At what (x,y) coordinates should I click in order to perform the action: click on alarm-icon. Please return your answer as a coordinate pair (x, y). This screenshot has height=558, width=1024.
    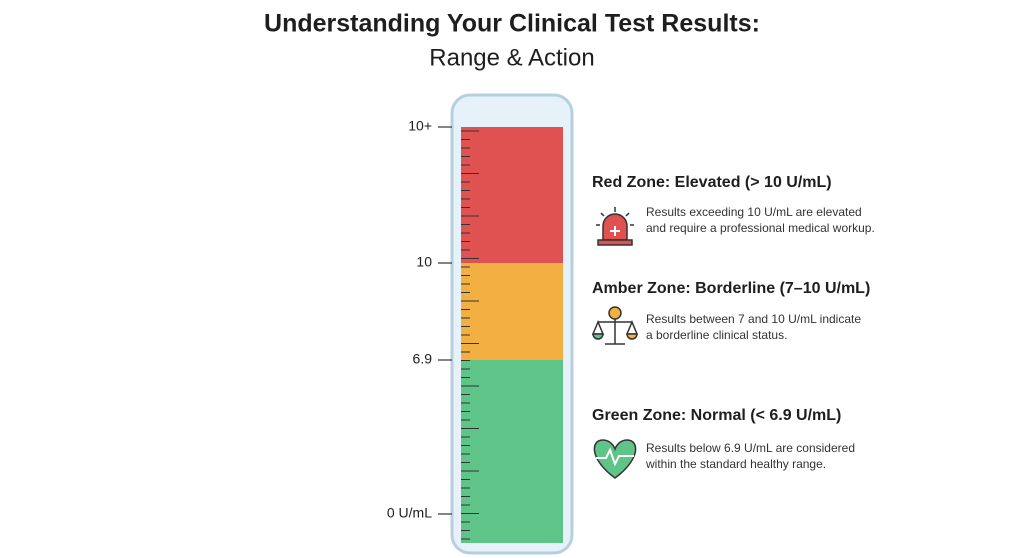
    Looking at the image, I should click on (615, 226).